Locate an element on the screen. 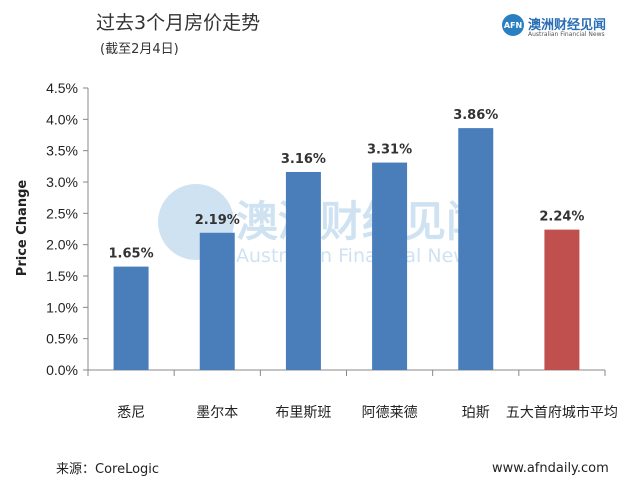  y-tick-label: 3.5% is located at coordinates (62, 151).